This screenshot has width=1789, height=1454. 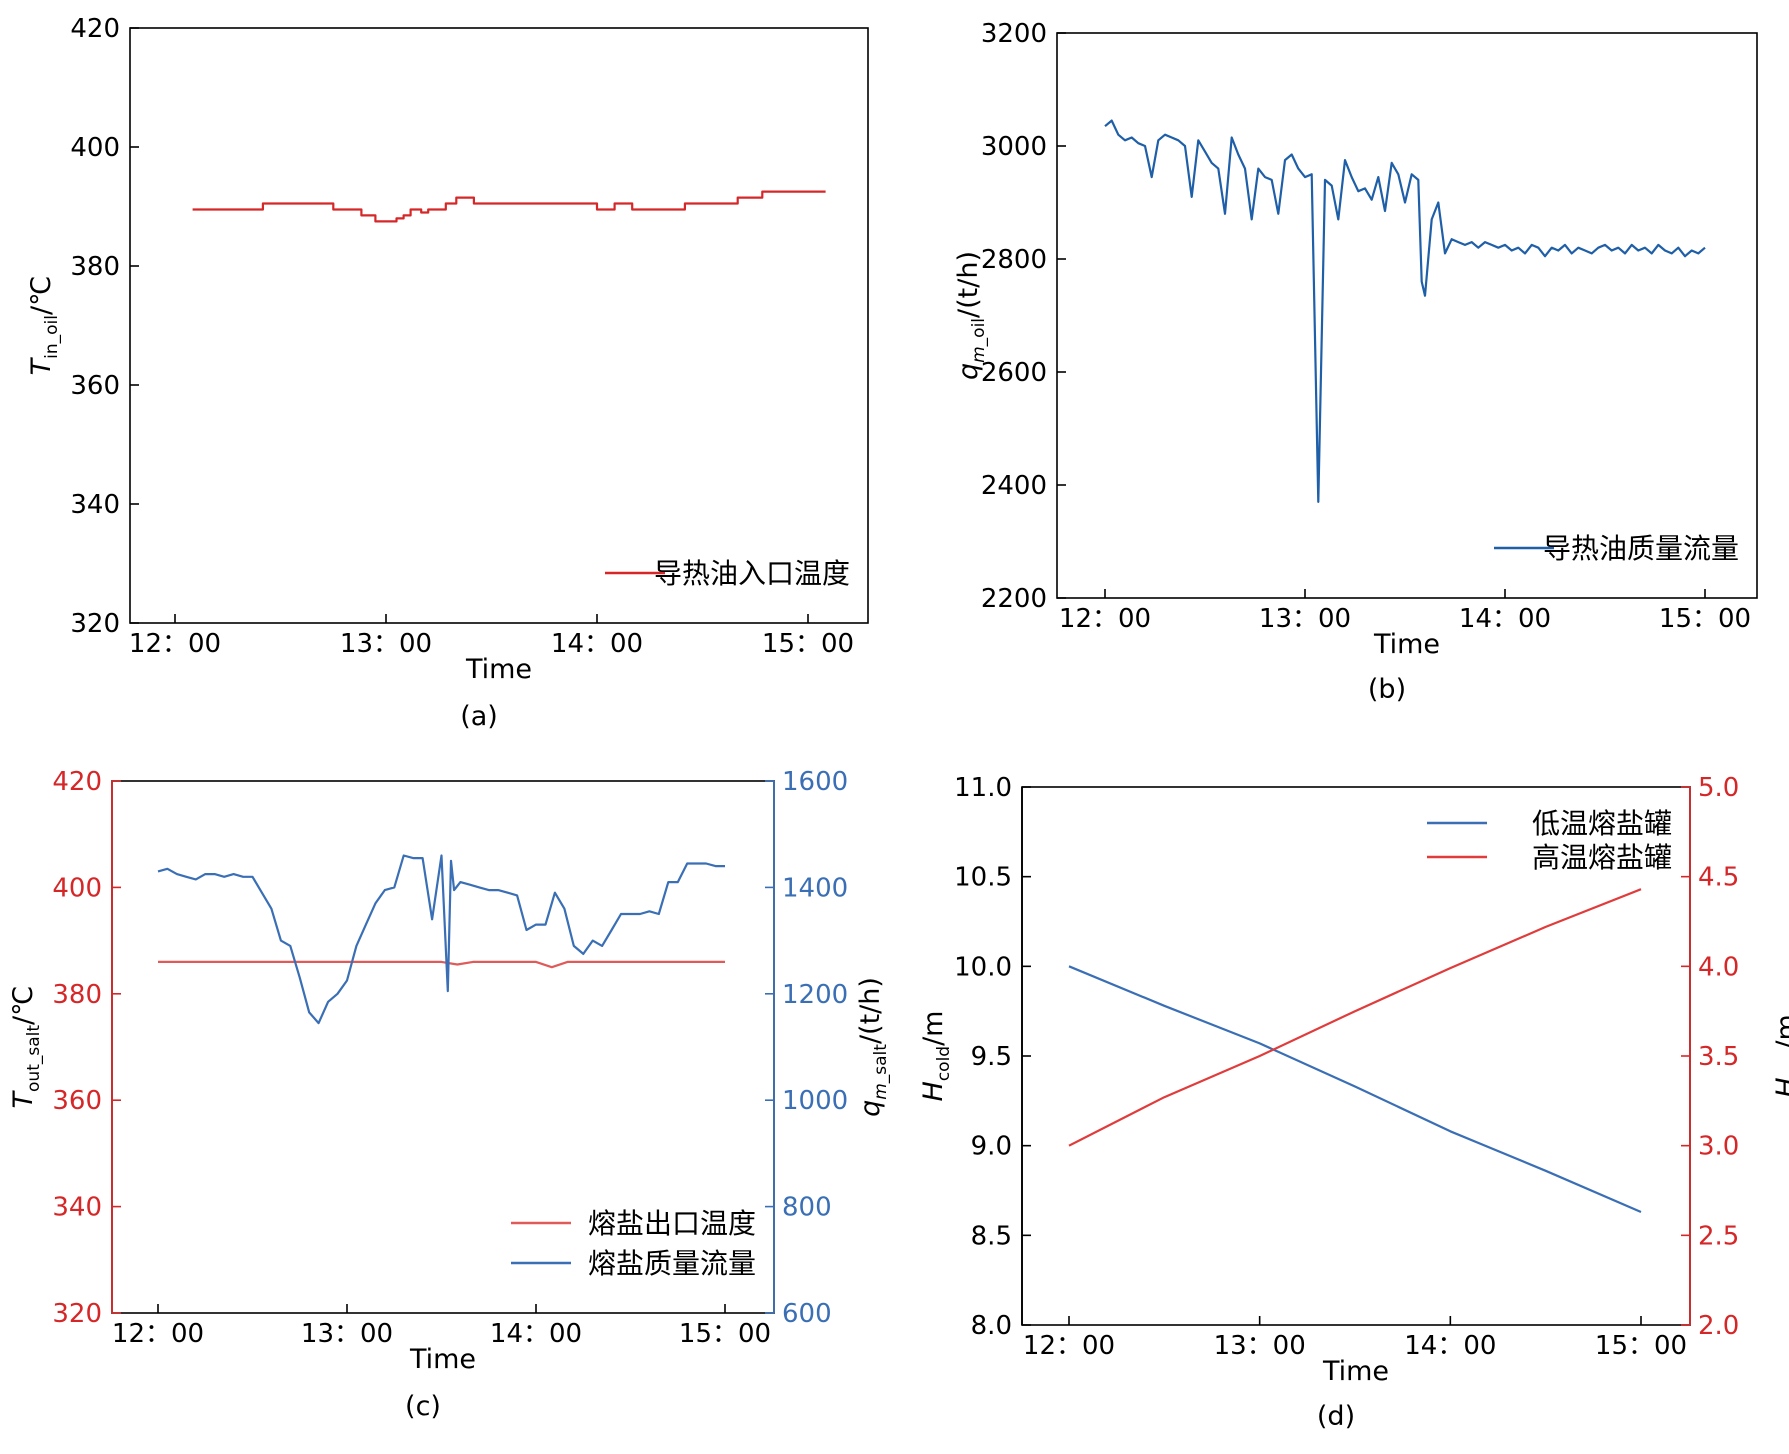 What do you see at coordinates (1641, 548) in the screenshot?
I see `legend-label-1: 导热油质量流量` at bounding box center [1641, 548].